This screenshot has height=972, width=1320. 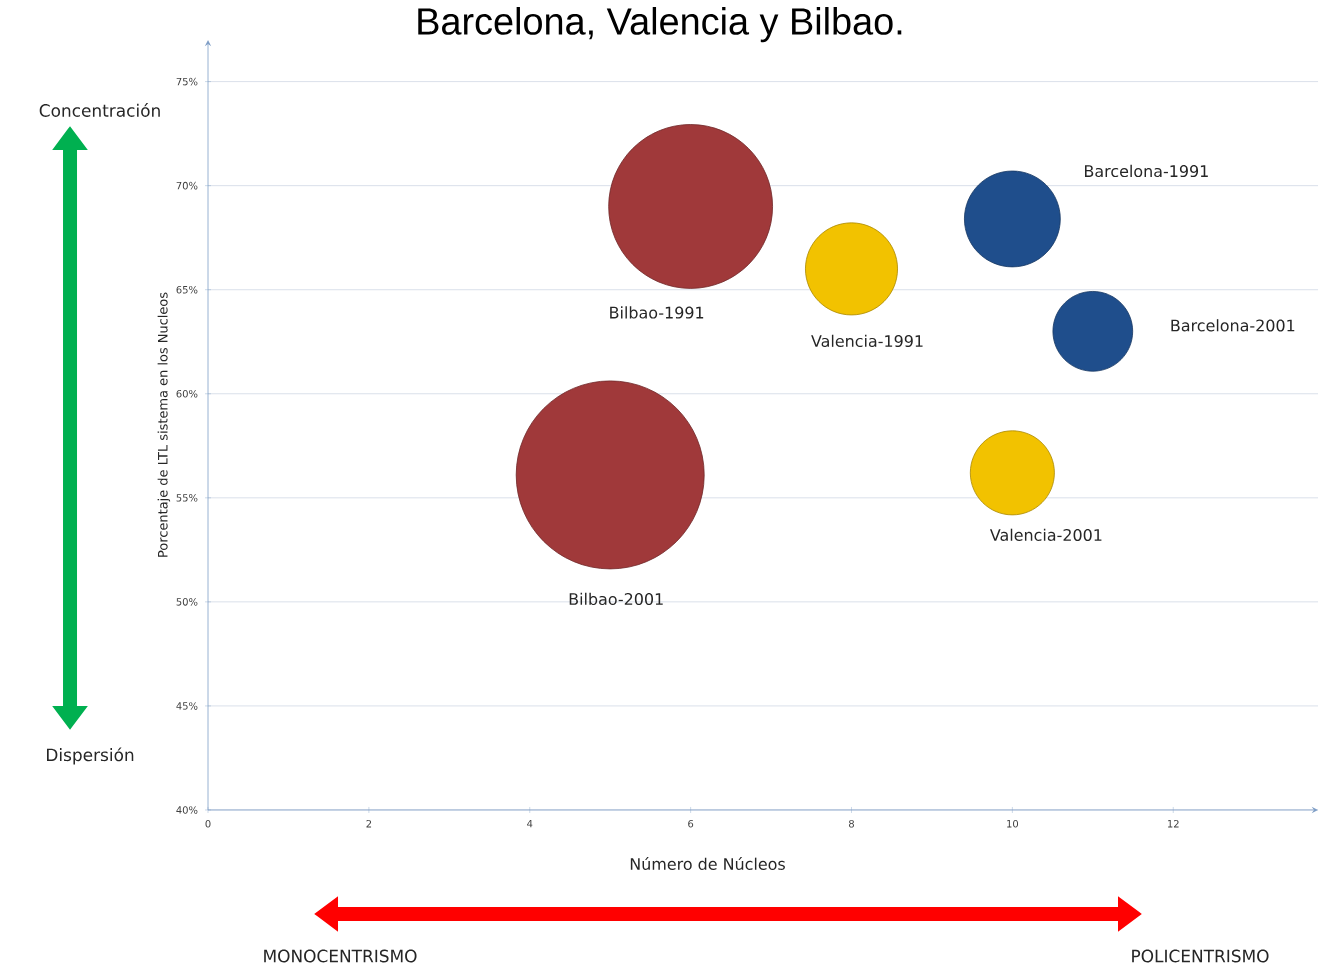 What do you see at coordinates (90, 756) in the screenshot?
I see `text: Dispersión` at bounding box center [90, 756].